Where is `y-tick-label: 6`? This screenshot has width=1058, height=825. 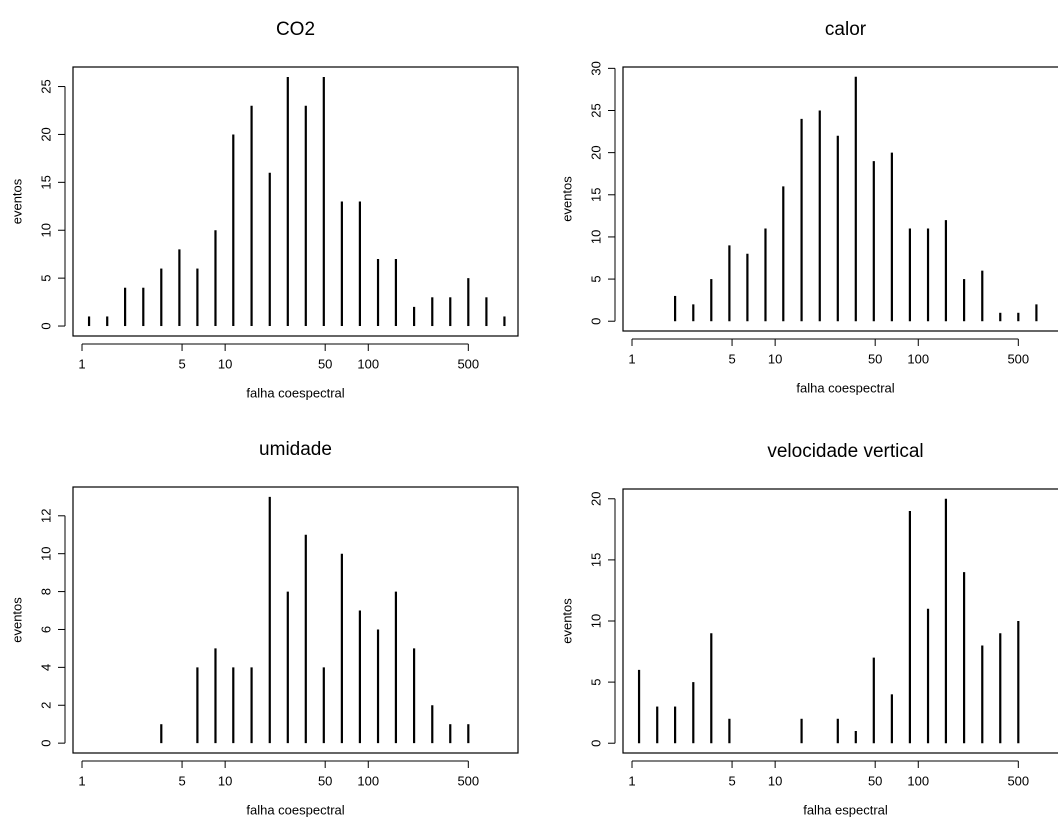
y-tick-label: 6 is located at coordinates (45, 629).